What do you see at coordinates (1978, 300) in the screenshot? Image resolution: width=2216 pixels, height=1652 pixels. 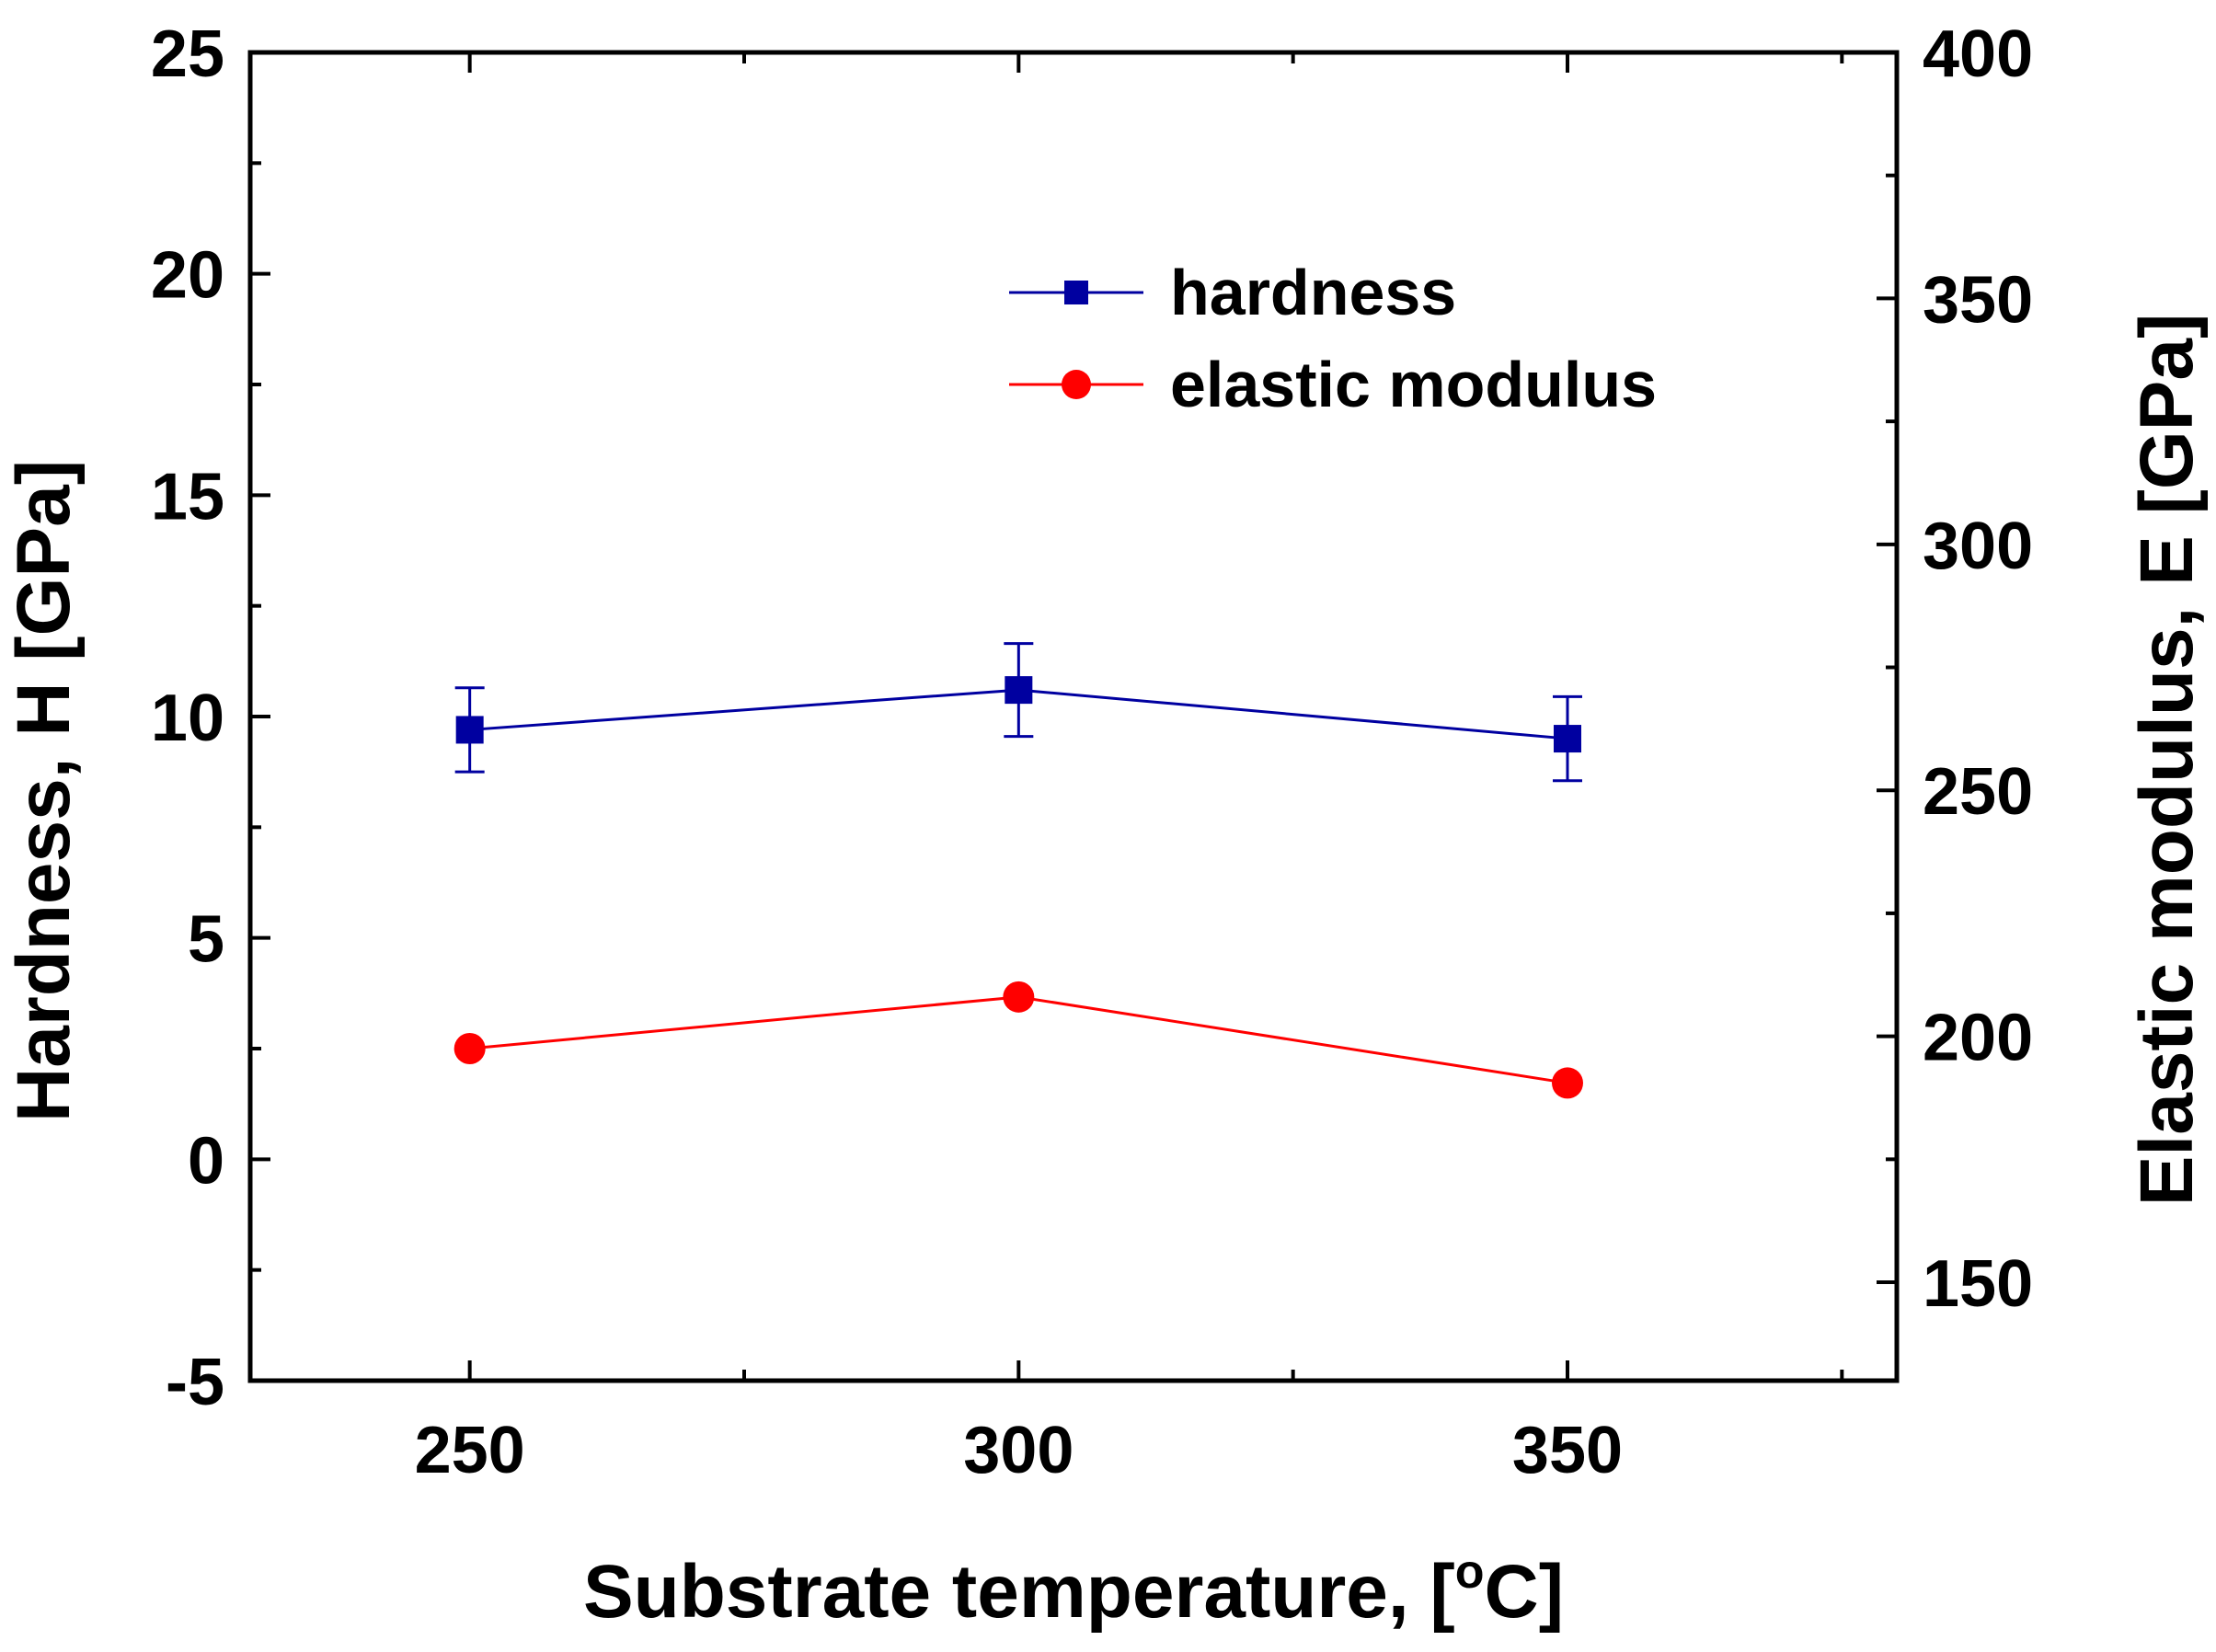 I see `y-right-tick-label-350: 350` at bounding box center [1978, 300].